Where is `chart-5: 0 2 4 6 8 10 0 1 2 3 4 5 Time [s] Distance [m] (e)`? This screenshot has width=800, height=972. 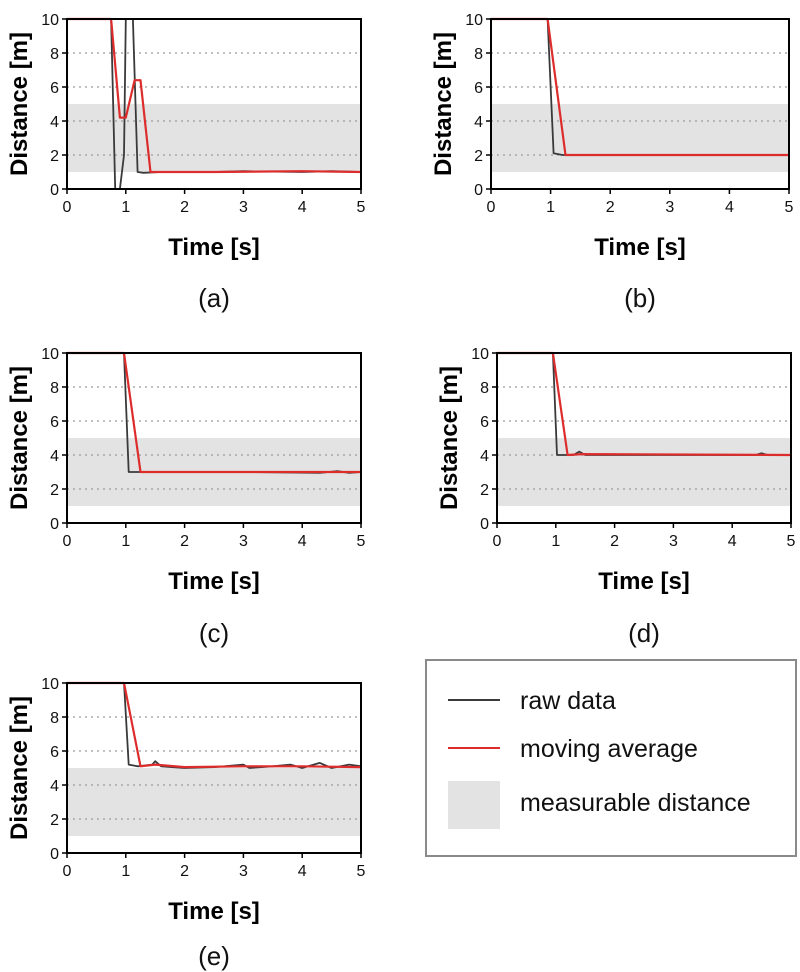
chart-5: 0 2 4 6 8 10 0 1 2 3 4 5 Time [s] Distance [m] (e) is located at coordinates (186, 823).